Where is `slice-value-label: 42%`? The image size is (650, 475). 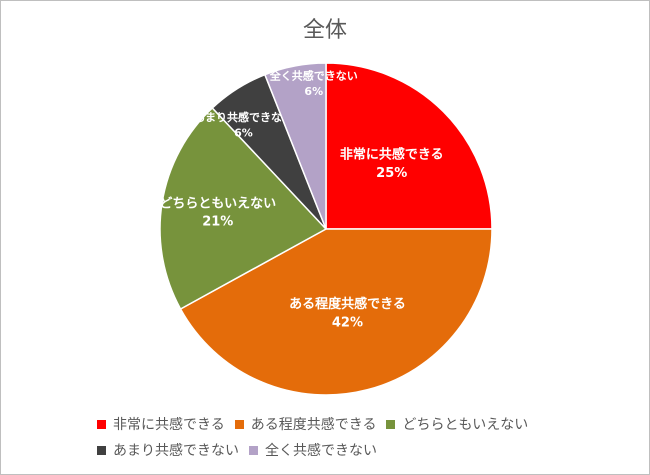 slice-value-label: 42% is located at coordinates (347, 322).